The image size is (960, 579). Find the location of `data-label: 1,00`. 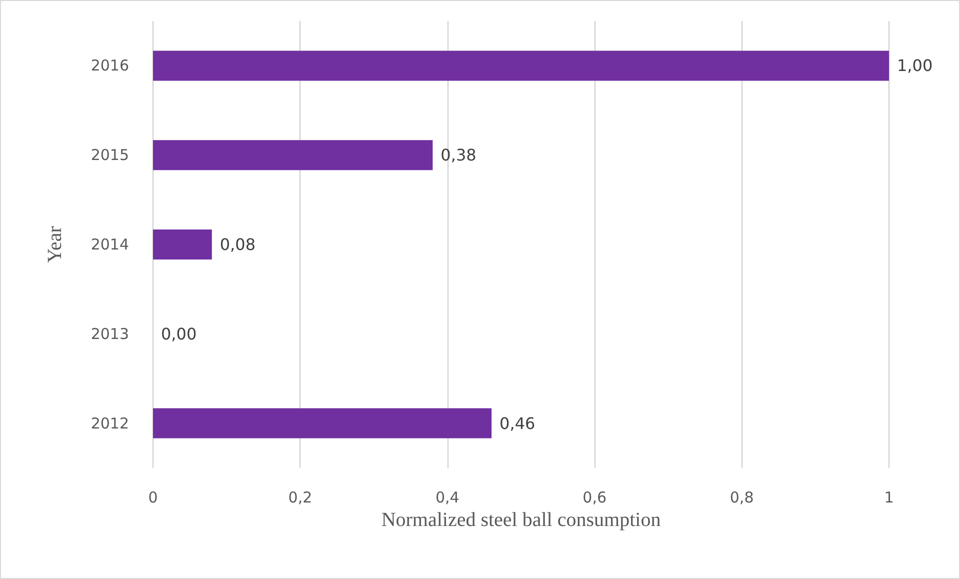

data-label: 1,00 is located at coordinates (915, 66).